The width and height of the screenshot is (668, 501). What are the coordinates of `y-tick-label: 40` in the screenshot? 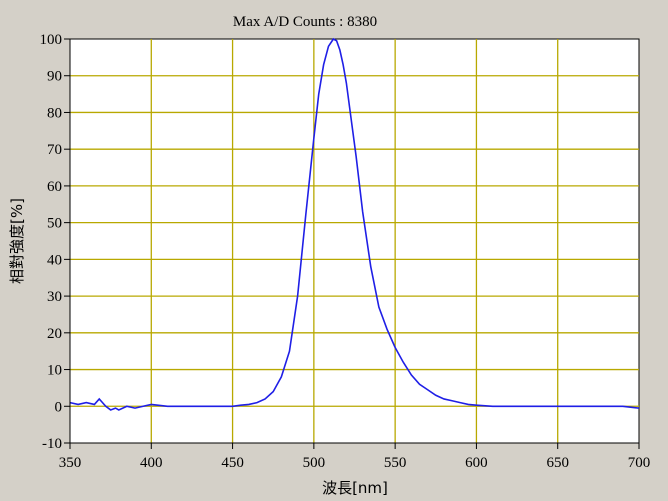 It's located at (54, 260).